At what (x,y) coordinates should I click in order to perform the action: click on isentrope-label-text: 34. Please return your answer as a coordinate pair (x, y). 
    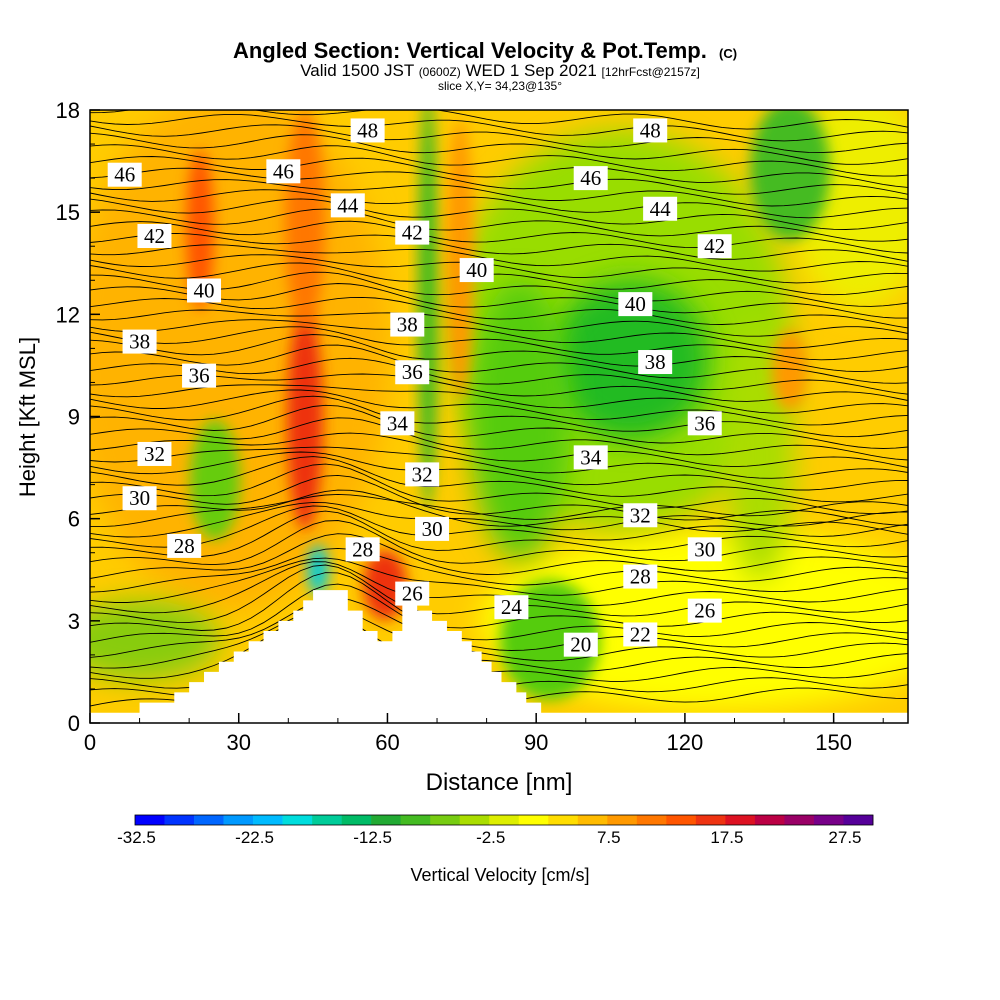
    Looking at the image, I should click on (591, 457).